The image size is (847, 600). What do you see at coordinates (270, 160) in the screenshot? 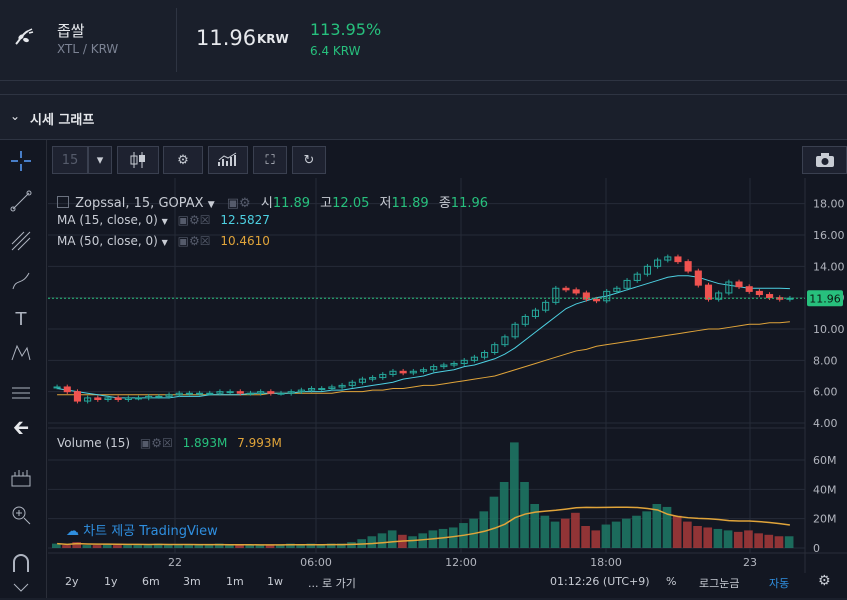
I see `fullscreen-icon: ⛶` at bounding box center [270, 160].